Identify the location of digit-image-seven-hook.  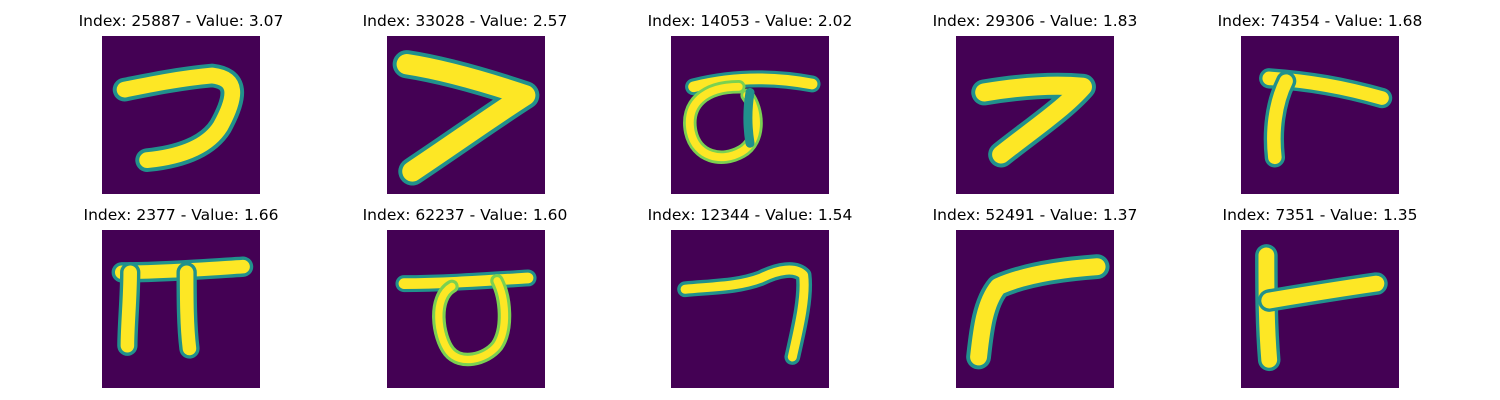
(181, 115).